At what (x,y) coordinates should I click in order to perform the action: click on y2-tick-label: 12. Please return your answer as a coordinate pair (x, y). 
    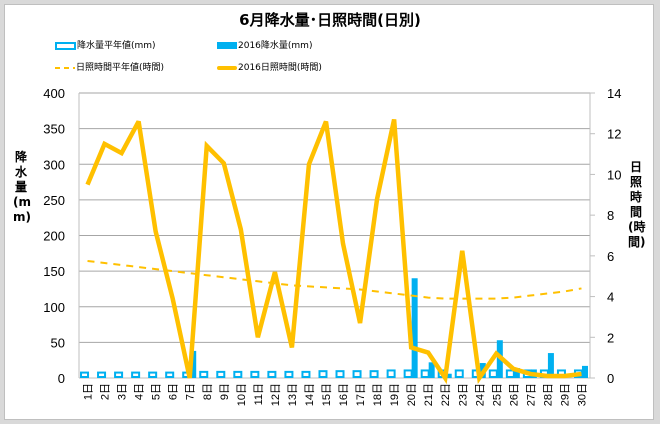
    Looking at the image, I should click on (614, 134).